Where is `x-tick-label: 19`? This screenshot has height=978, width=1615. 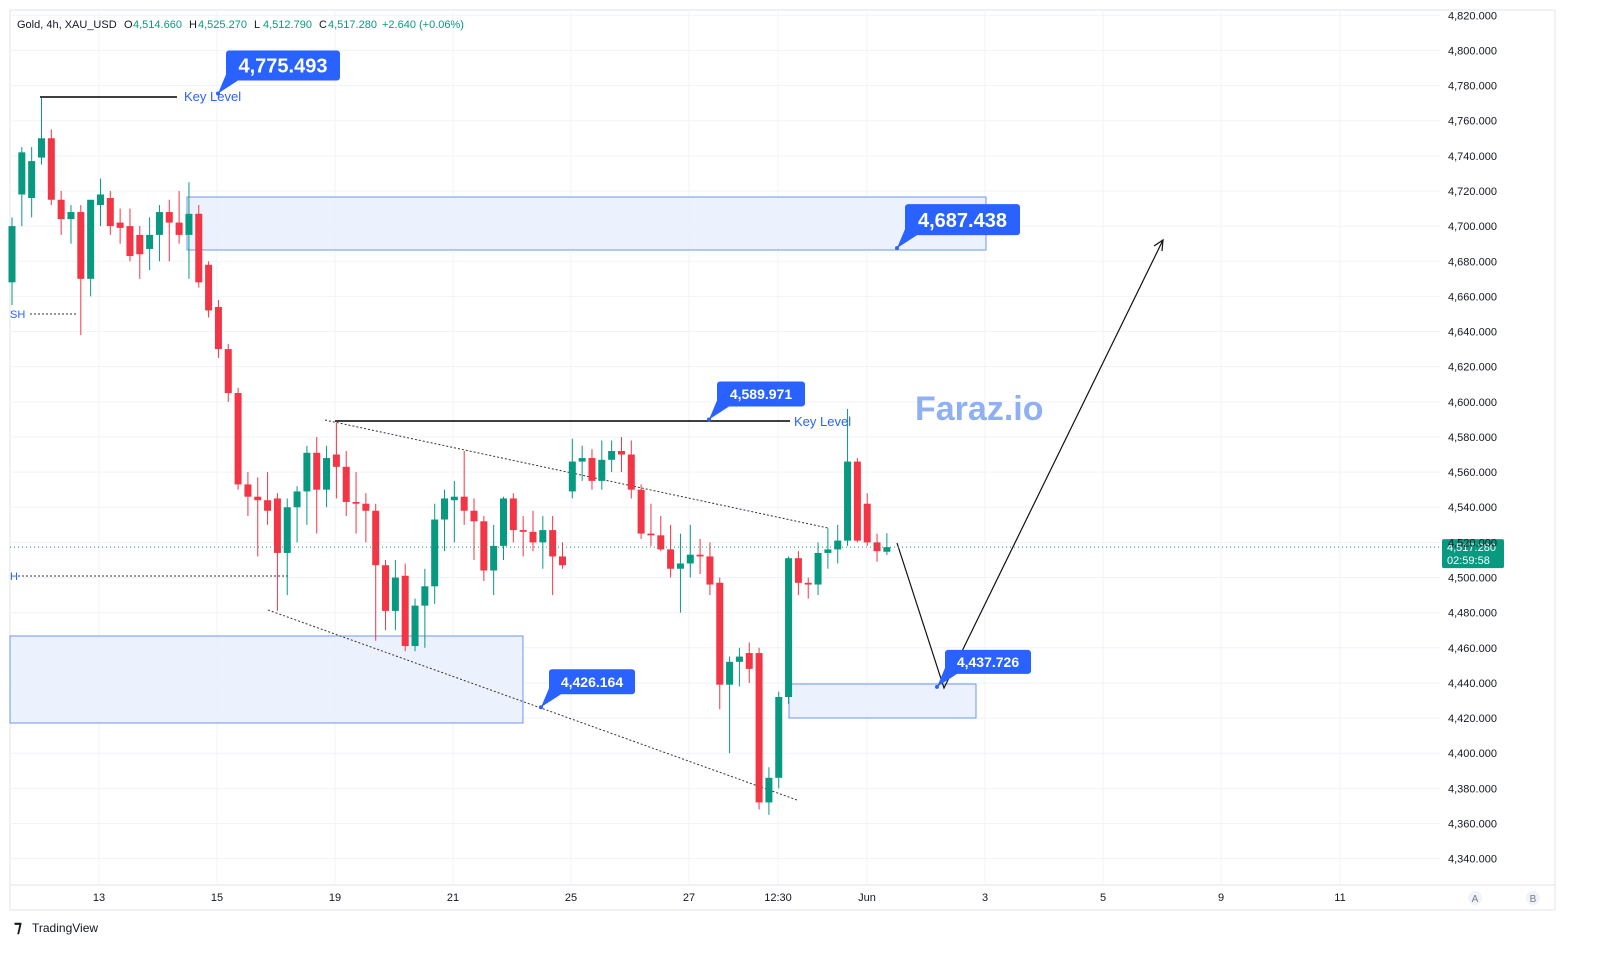 x-tick-label: 19 is located at coordinates (335, 898).